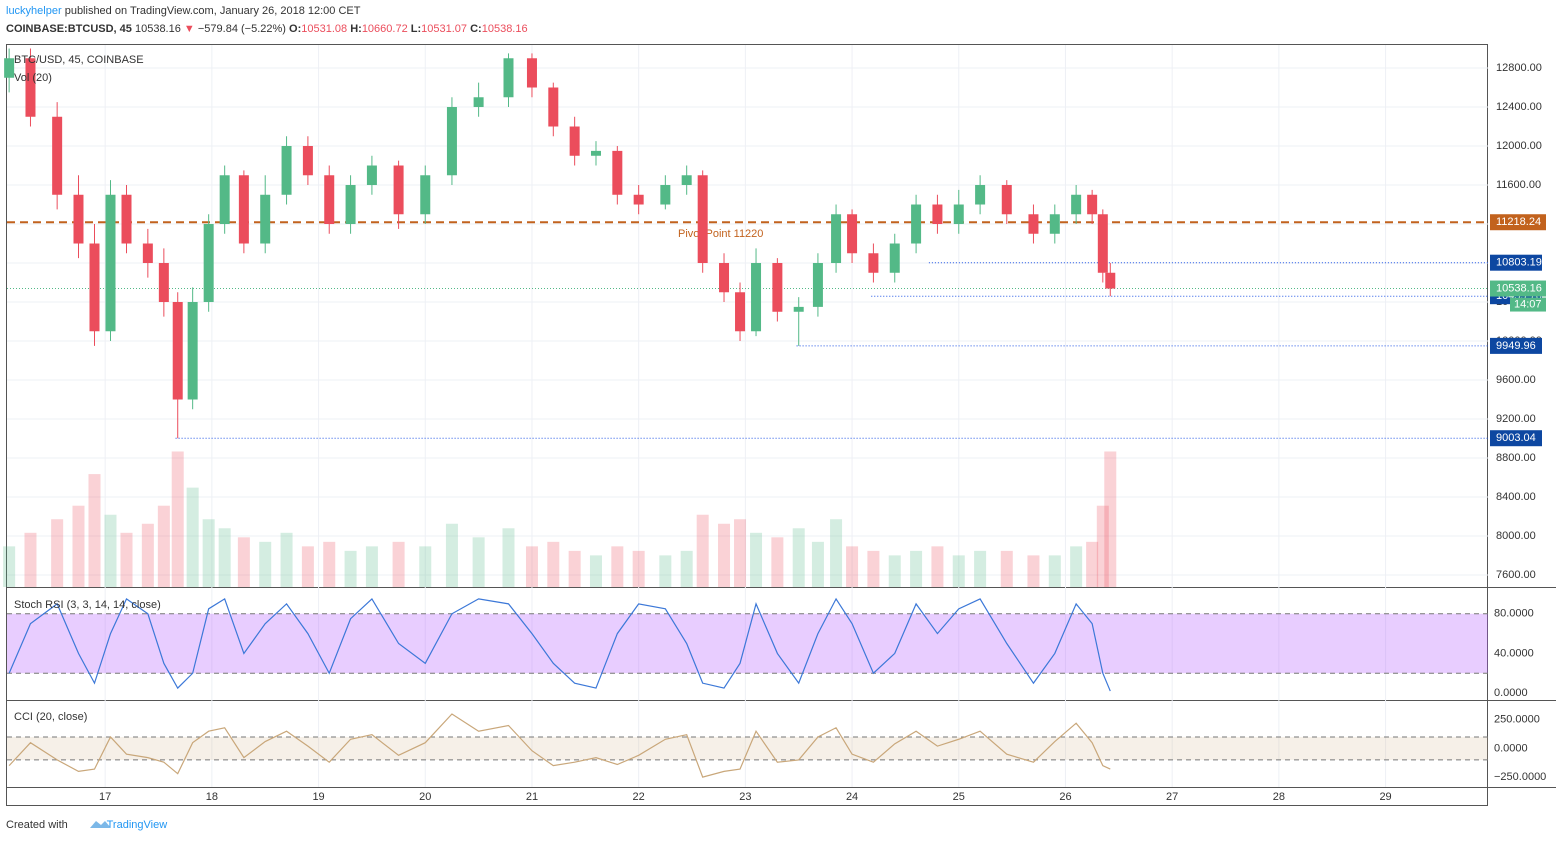 This screenshot has width=1556, height=842. I want to click on y-tick-label: 12800.00, so click(1519, 68).